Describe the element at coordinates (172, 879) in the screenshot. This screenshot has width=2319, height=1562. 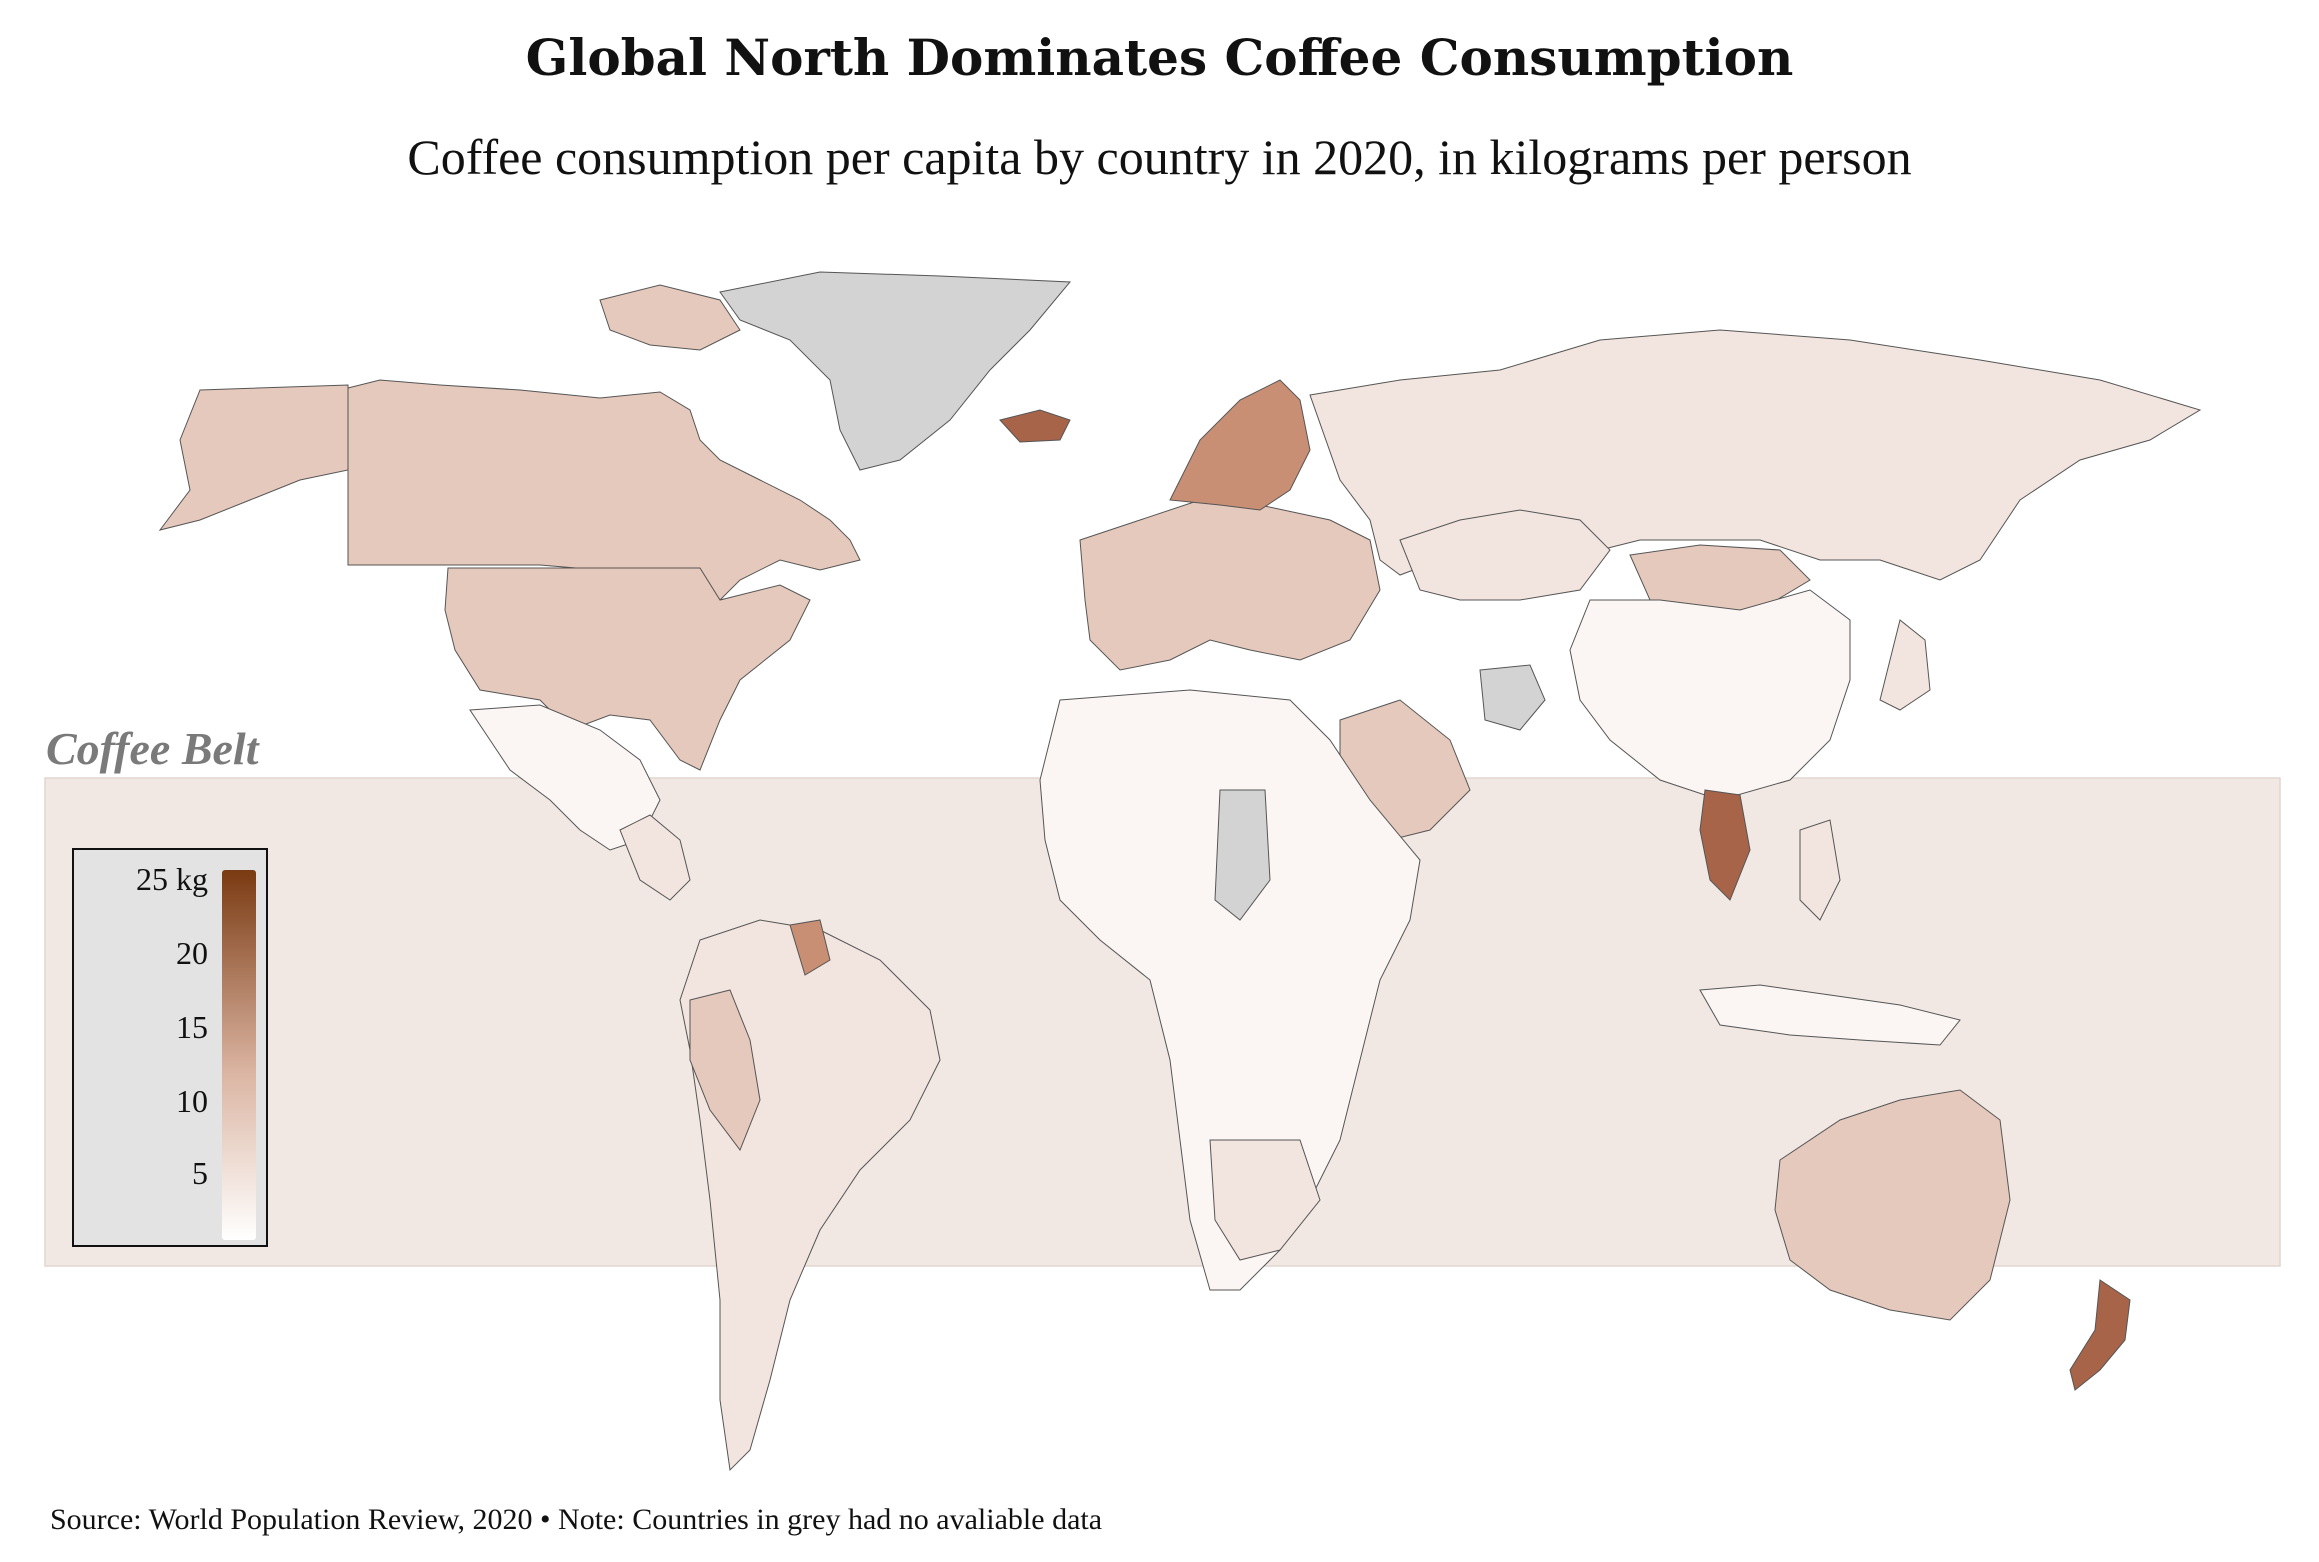
I see `legend-label-25: 25 kg` at that location.